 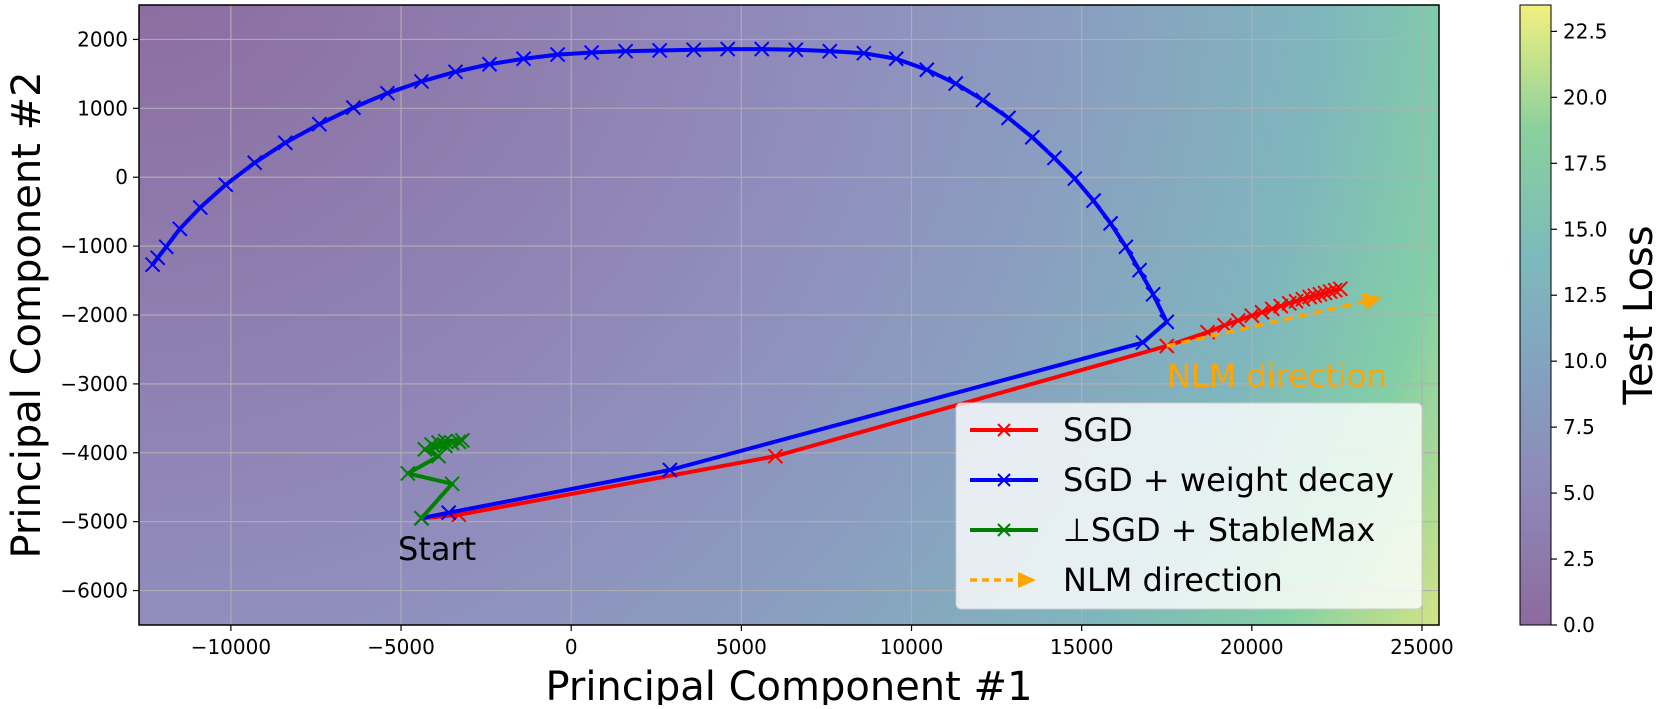 What do you see at coordinates (102, 108) in the screenshot?
I see `y-tick-label: 1000` at bounding box center [102, 108].